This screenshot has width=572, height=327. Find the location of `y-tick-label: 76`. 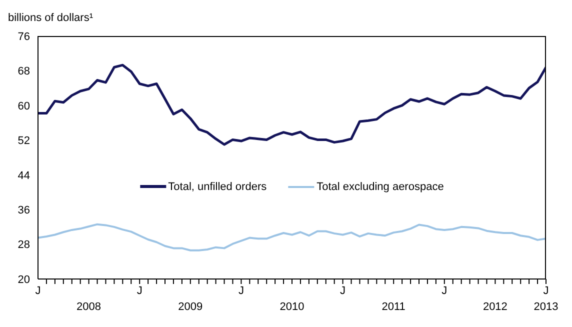

y-tick-label: 76 is located at coordinates (24, 36).